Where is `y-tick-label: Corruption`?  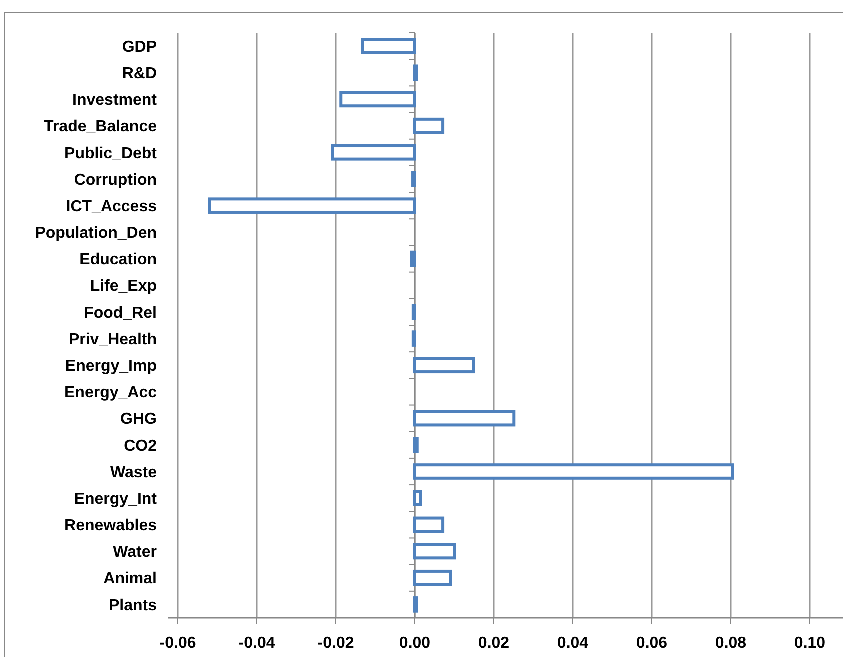
y-tick-label: Corruption is located at coordinates (115, 180).